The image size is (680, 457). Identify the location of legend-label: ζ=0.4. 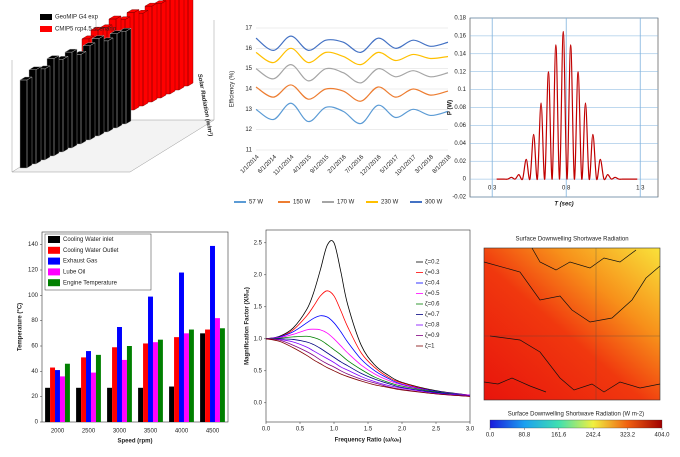
(432, 284).